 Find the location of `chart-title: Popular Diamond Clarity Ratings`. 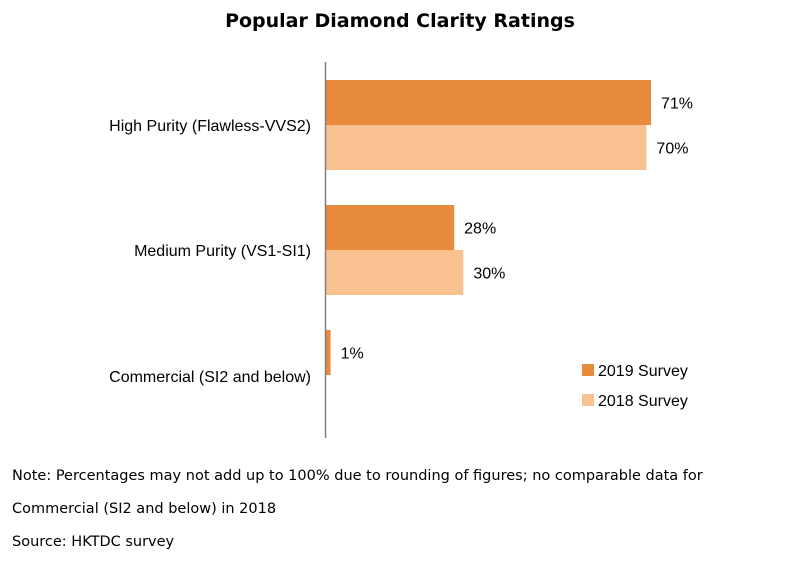

chart-title: Popular Diamond Clarity Ratings is located at coordinates (400, 21).